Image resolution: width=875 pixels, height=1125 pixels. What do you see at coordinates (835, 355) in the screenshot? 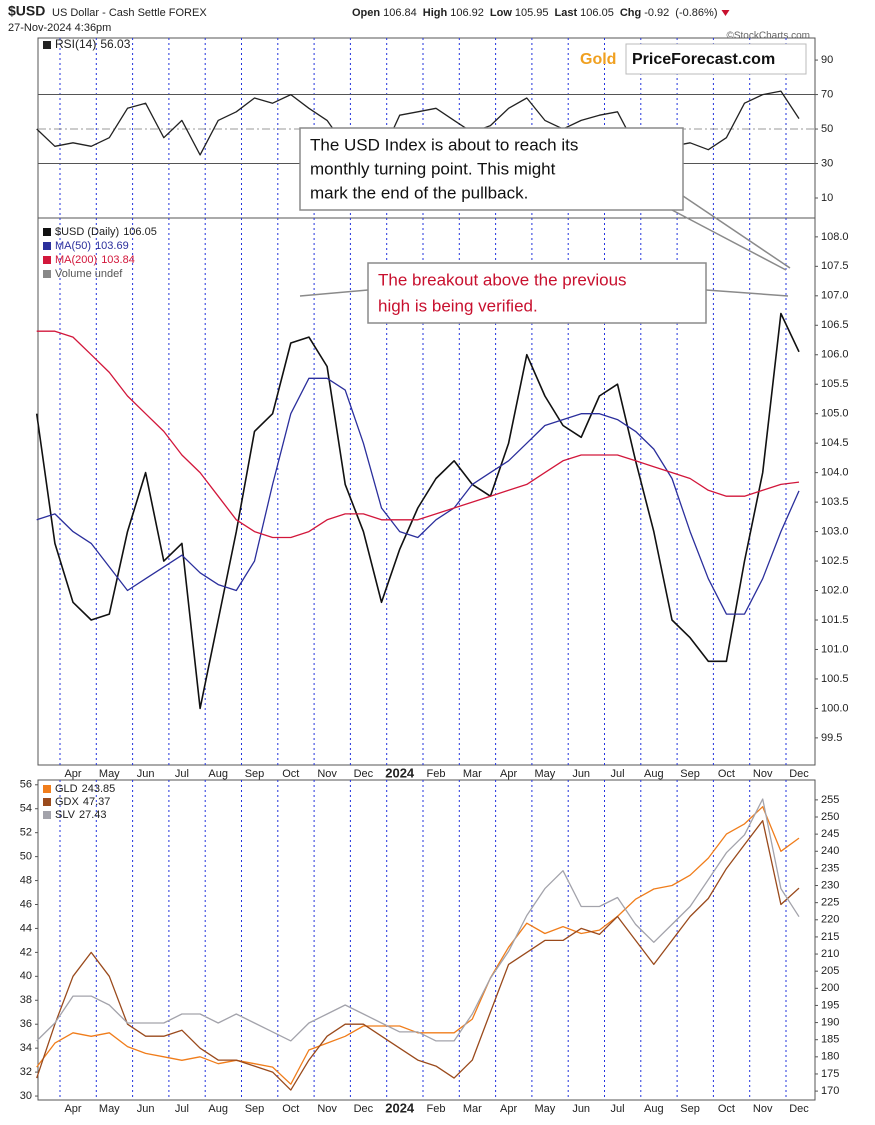
I see `y-tick-label: 106.0` at bounding box center [835, 355].